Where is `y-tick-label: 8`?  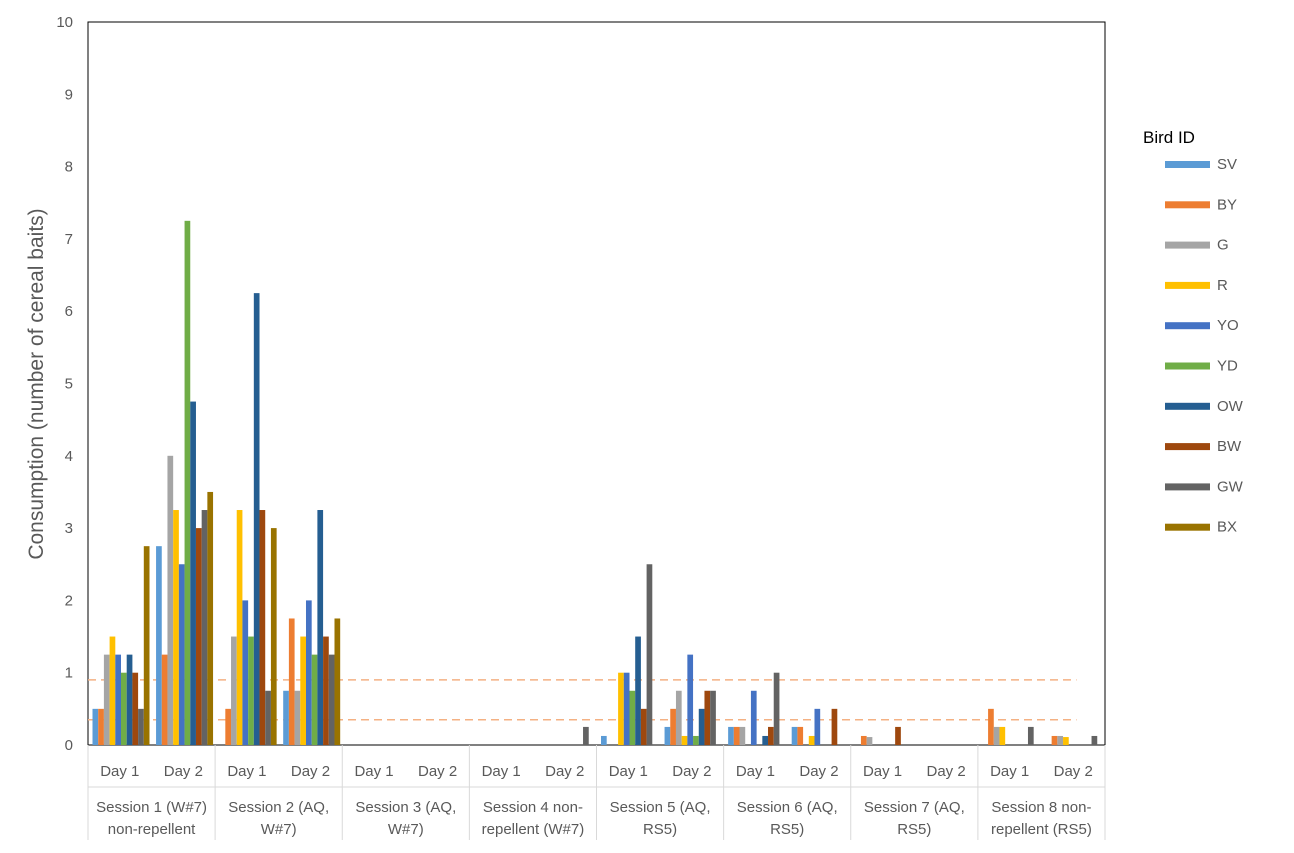
y-tick-label: 8 is located at coordinates (69, 167).